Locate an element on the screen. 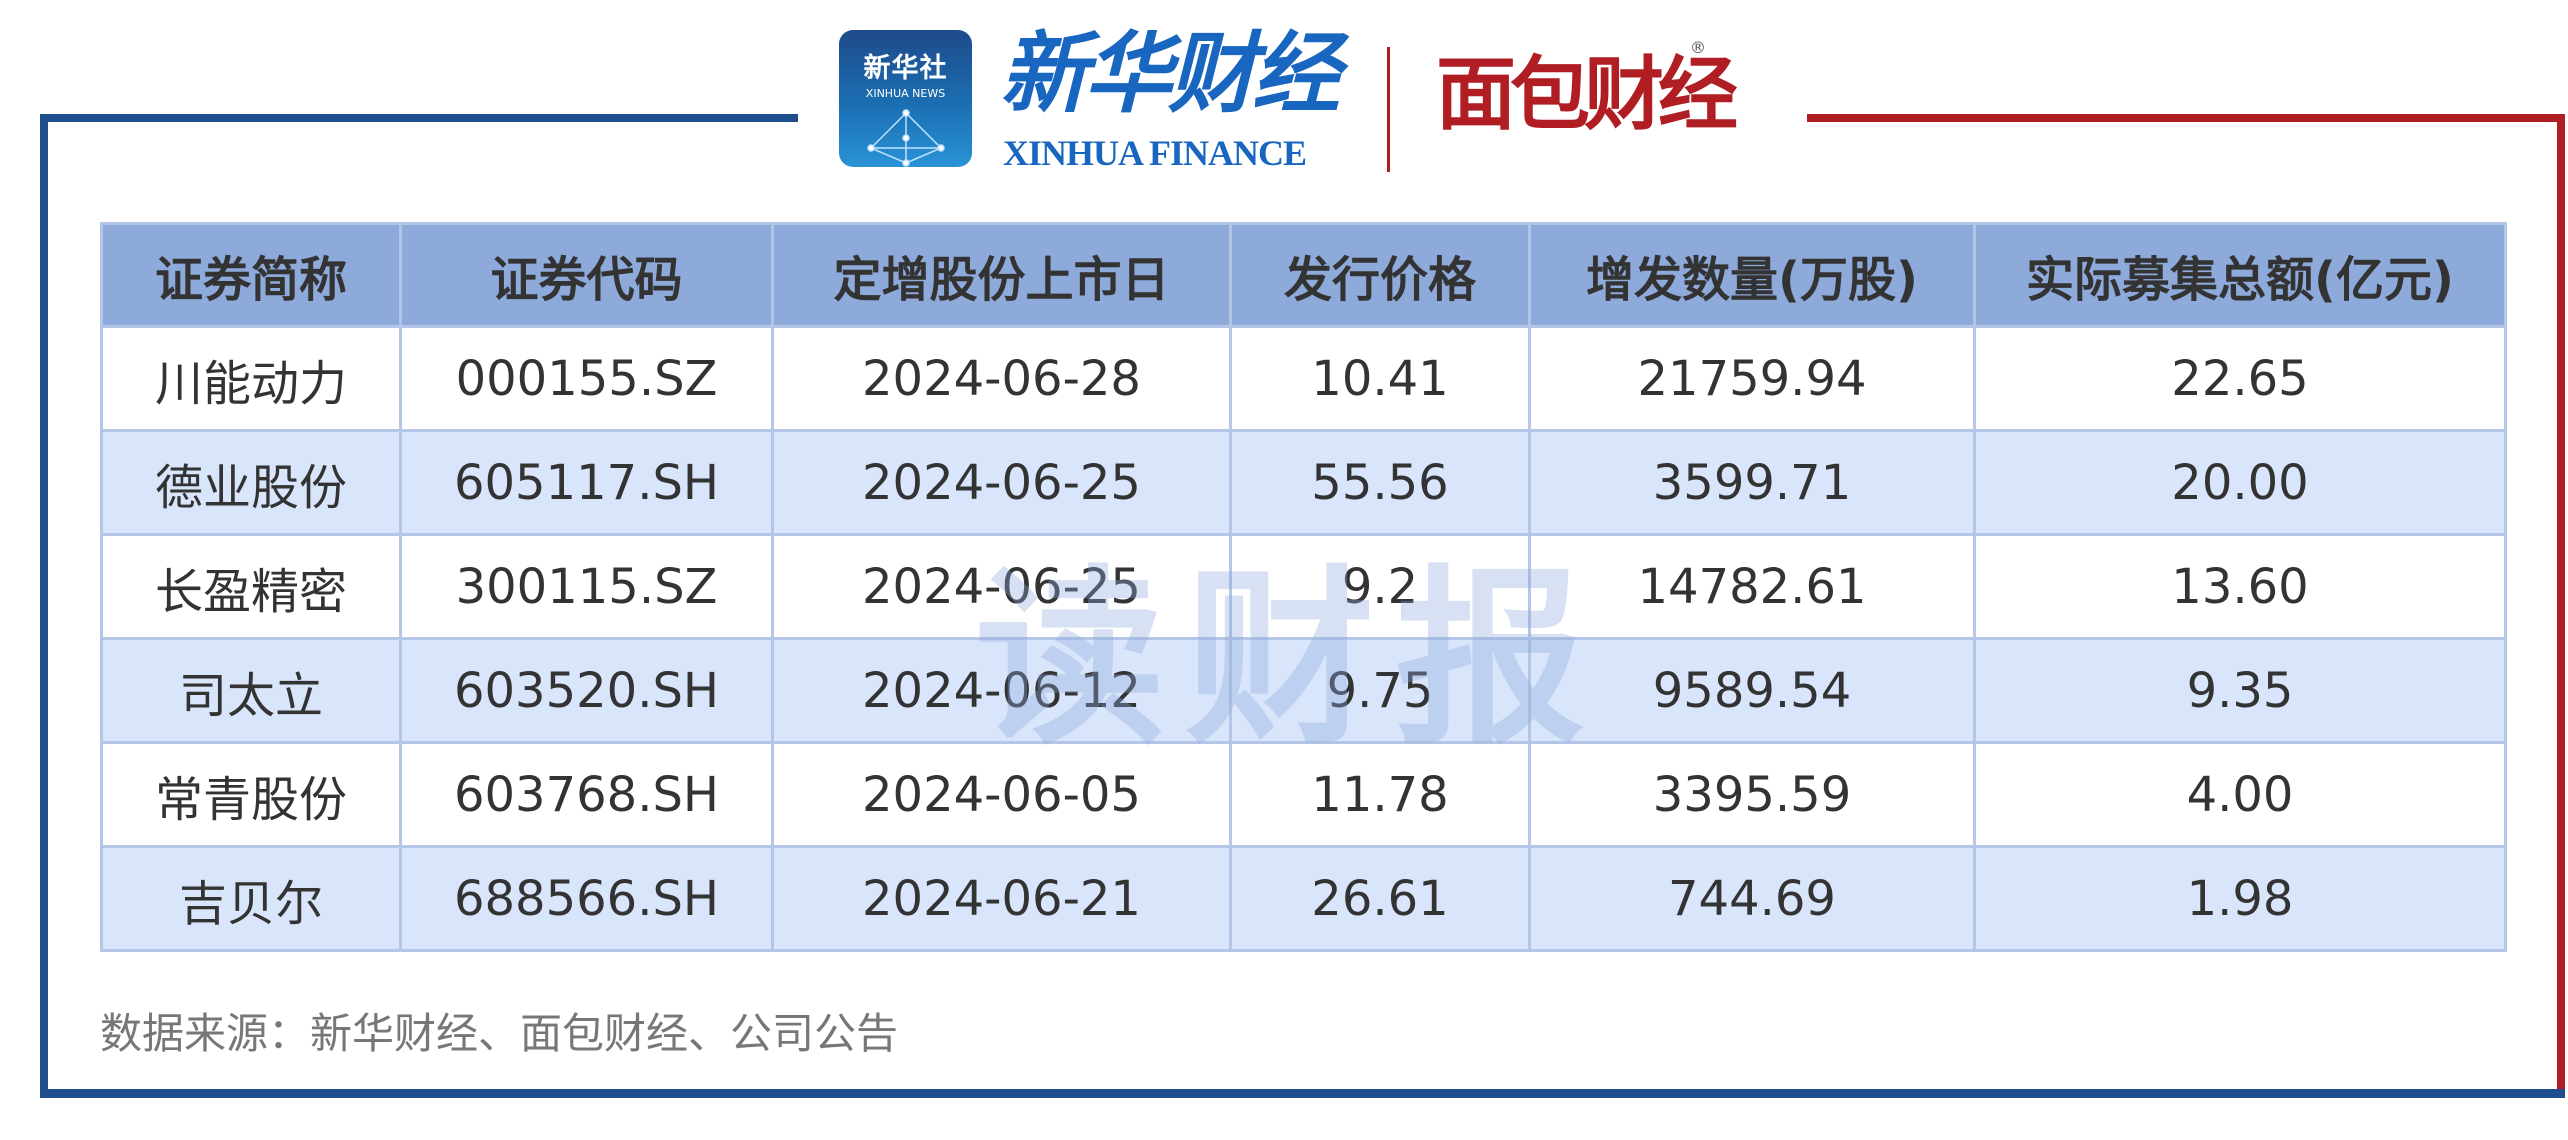 This screenshot has height=1140, width=2568. table-cell: 2024-06-28 is located at coordinates (1001, 378).